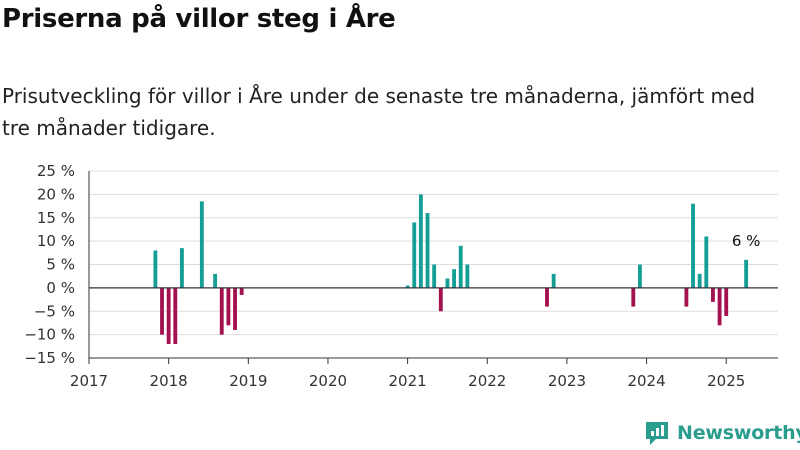  What do you see at coordinates (199, 19) in the screenshot?
I see `chart-title: Priserna på villor steg i Åre` at bounding box center [199, 19].